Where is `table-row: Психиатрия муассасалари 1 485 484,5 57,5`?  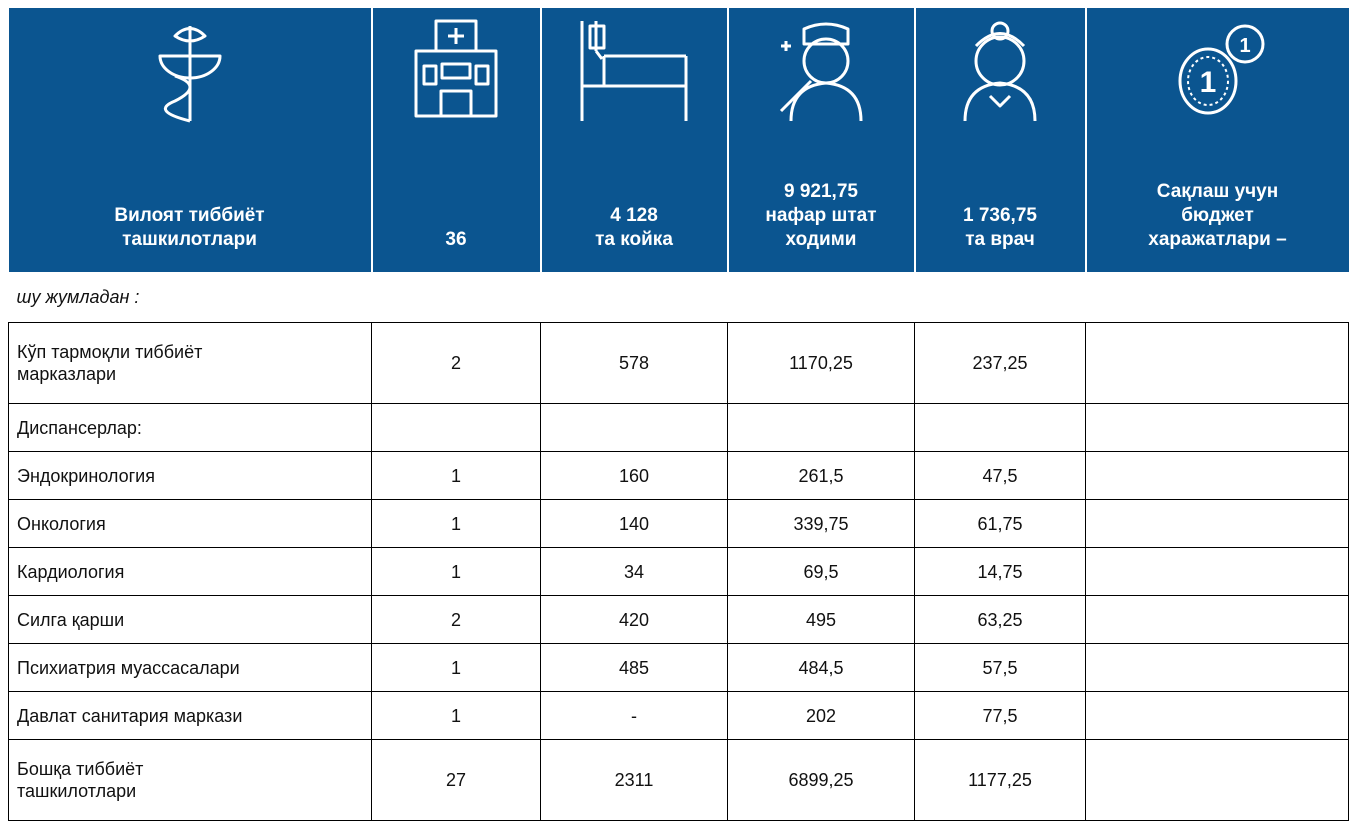
table-row: Психиатрия муассасалари 1 485 484,5 57,5 is located at coordinates (678, 667).